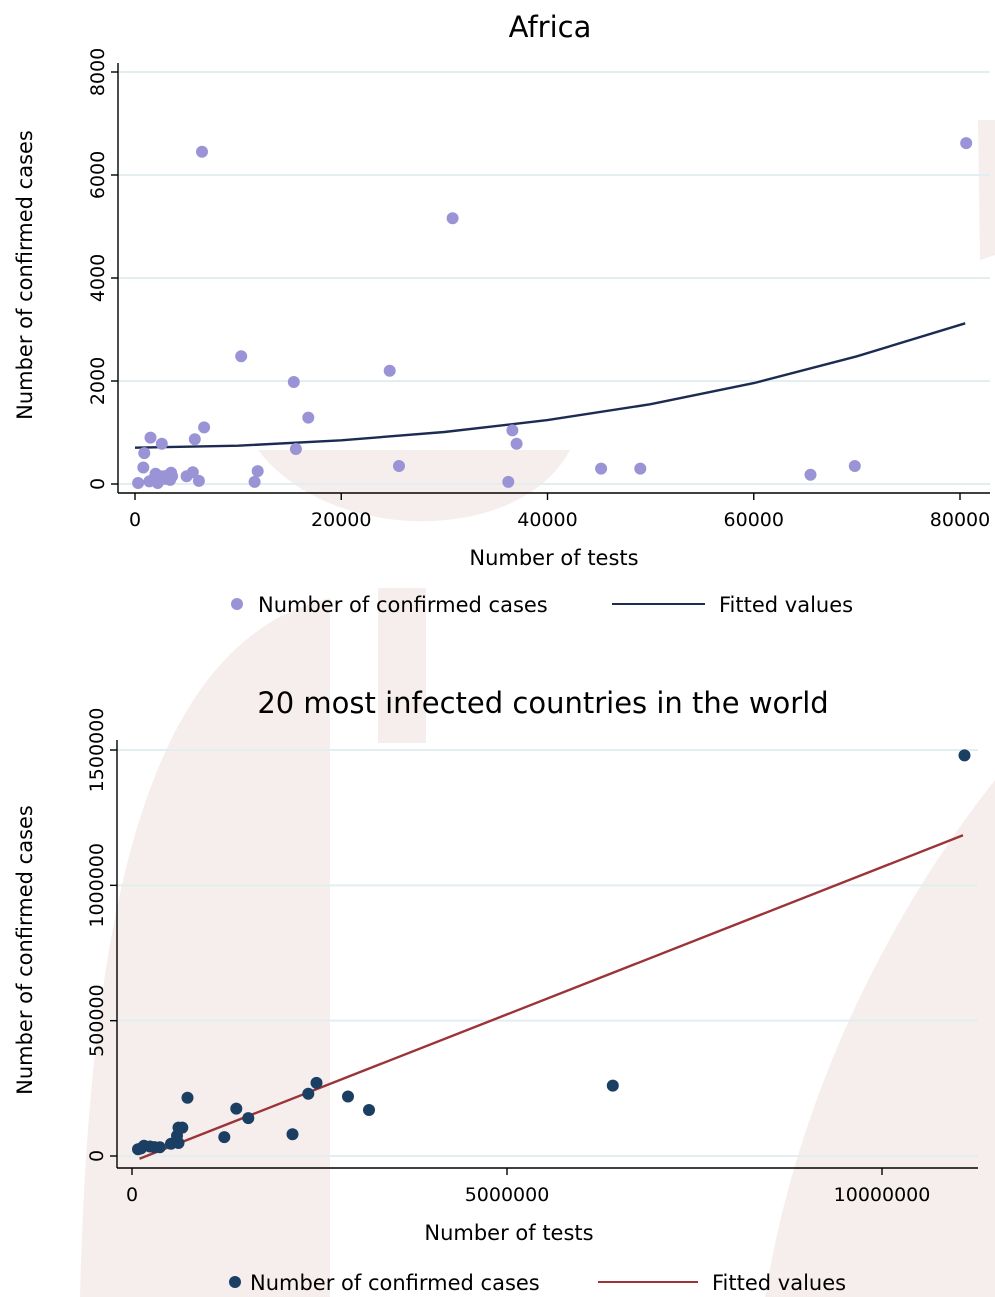  What do you see at coordinates (507, 1195) in the screenshot?
I see `x-tick-label: 5000000` at bounding box center [507, 1195].